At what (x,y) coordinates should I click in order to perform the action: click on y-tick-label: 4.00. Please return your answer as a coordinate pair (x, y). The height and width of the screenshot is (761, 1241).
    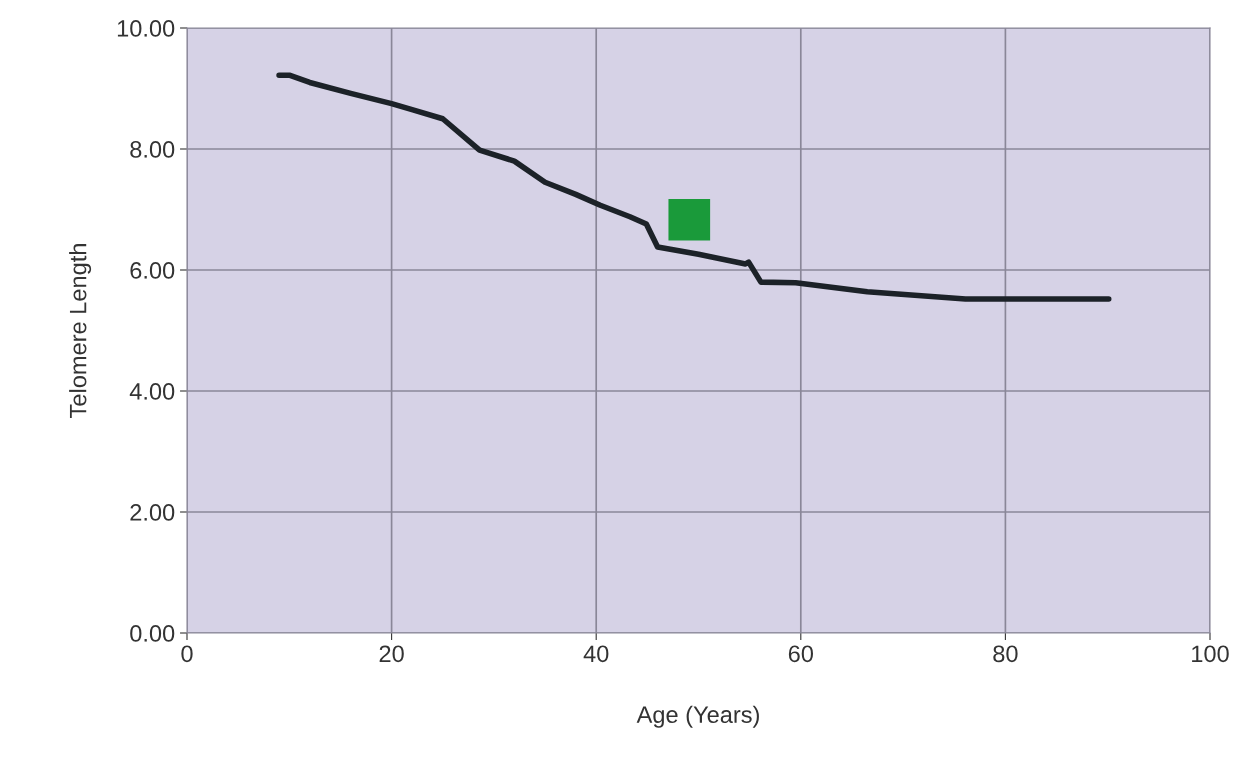
    Looking at the image, I should click on (152, 391).